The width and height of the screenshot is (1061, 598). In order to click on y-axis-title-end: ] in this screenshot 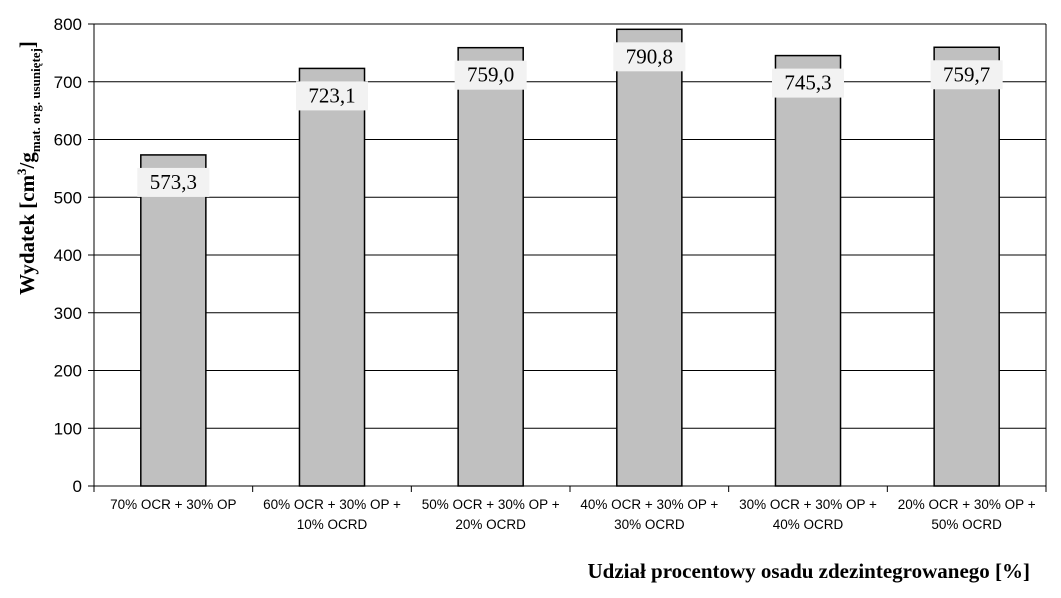, I will do `click(27, 44)`.